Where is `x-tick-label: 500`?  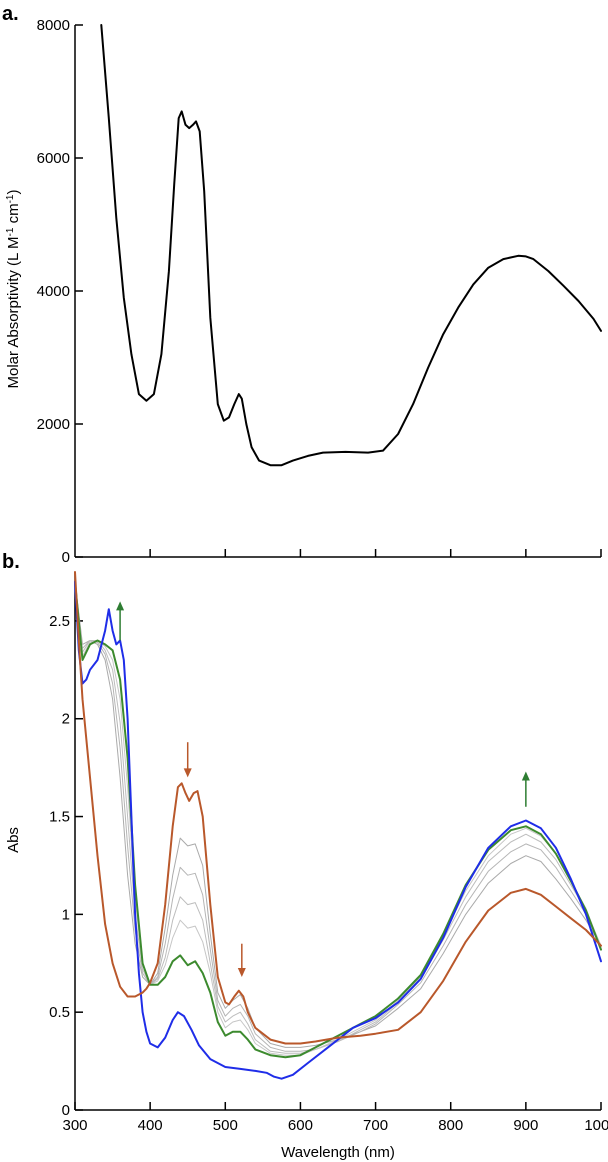 x-tick-label: 500 is located at coordinates (225, 1125).